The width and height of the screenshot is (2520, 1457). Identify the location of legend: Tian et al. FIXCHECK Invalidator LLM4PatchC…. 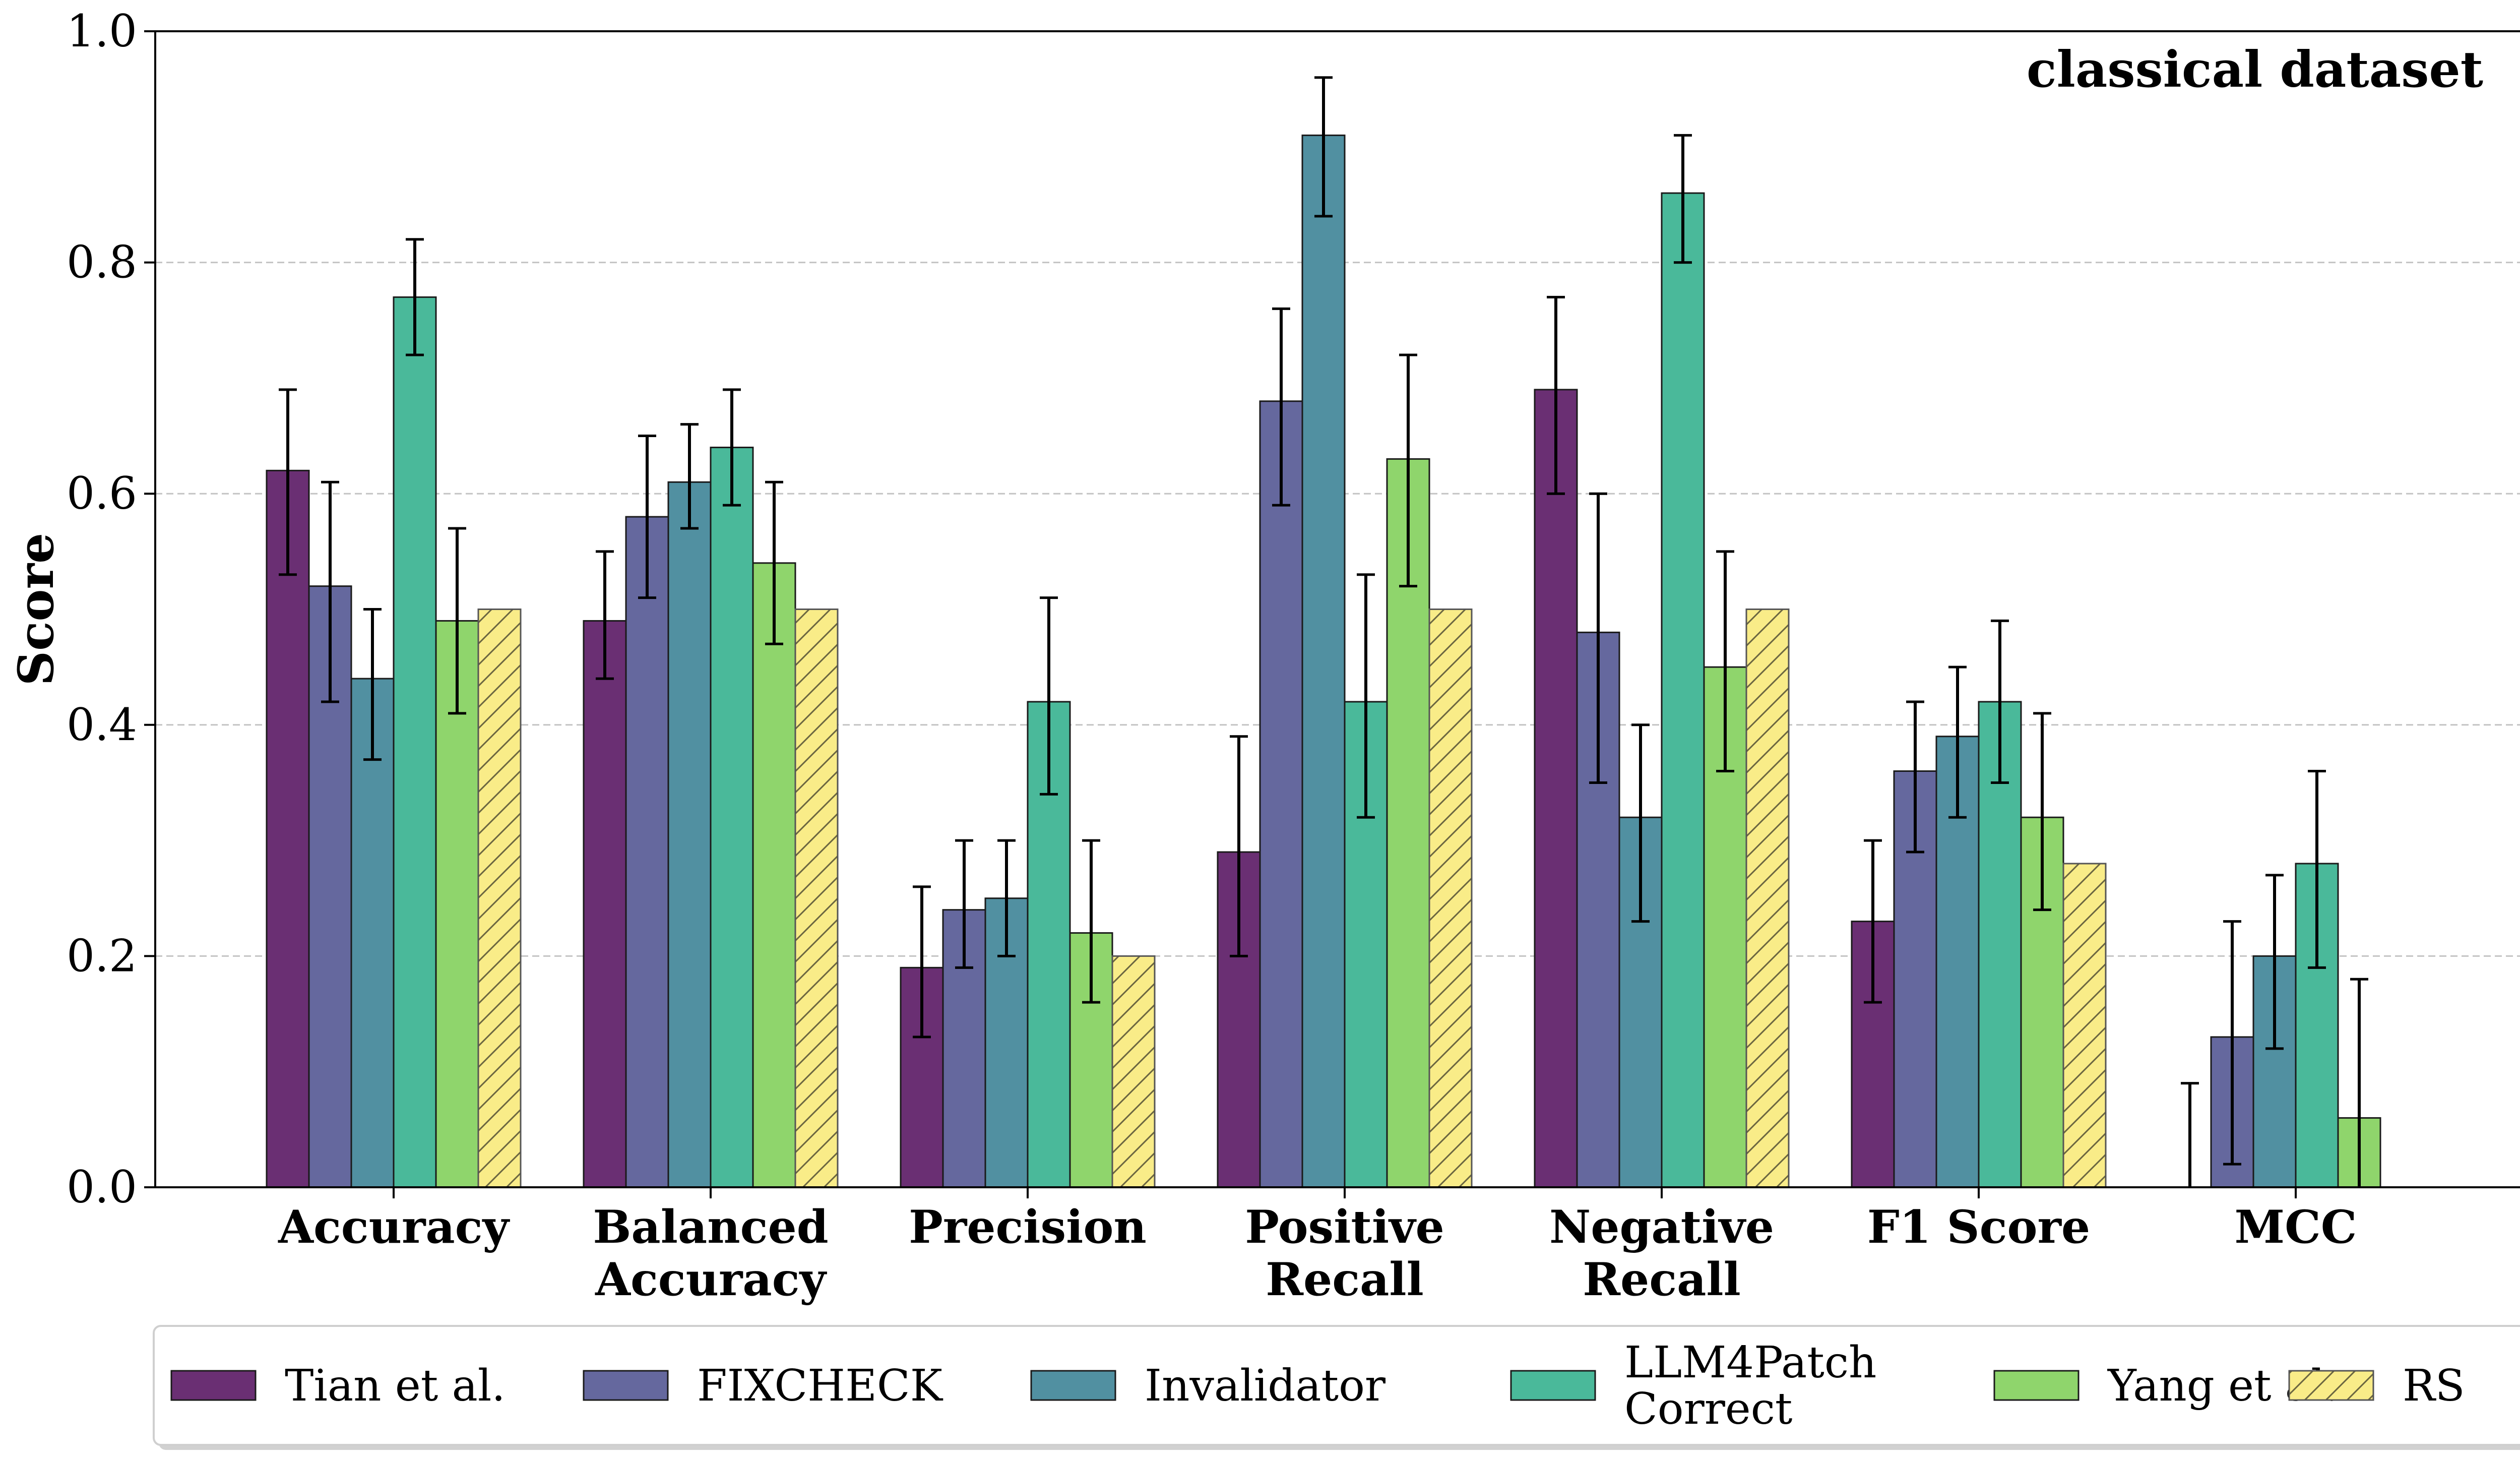
(1336, 1387).